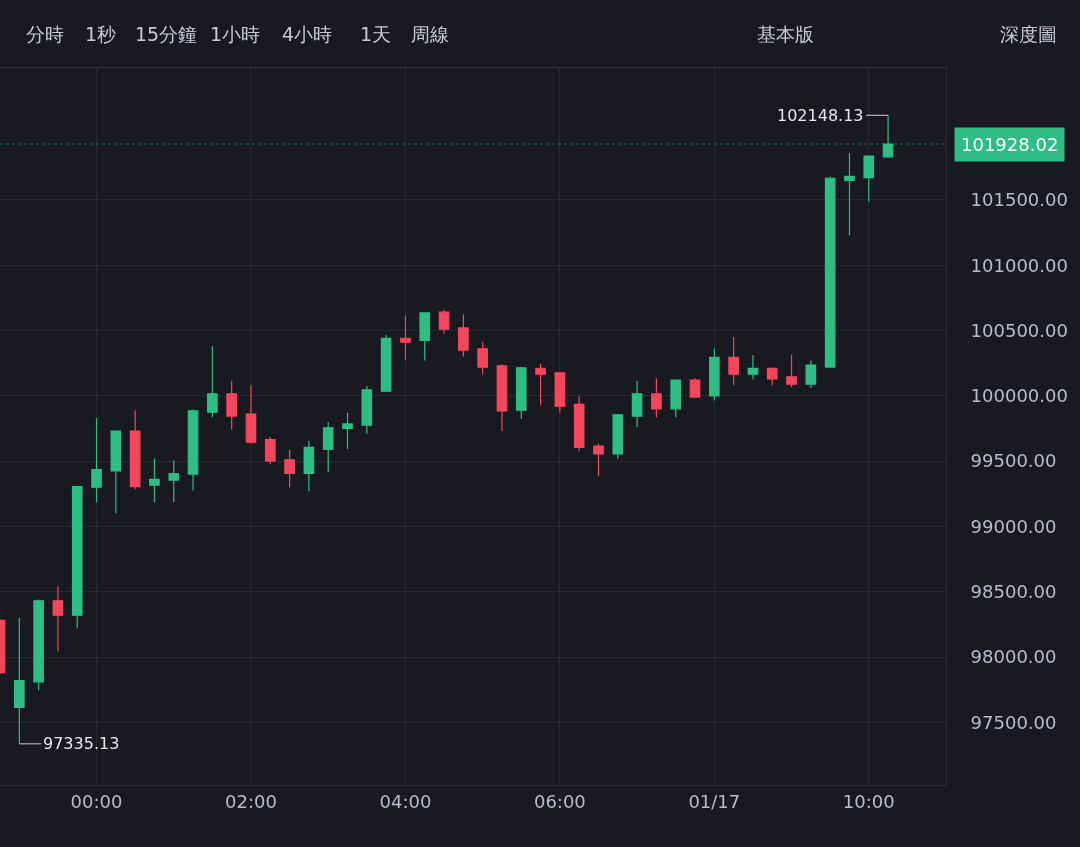 The width and height of the screenshot is (1080, 847). What do you see at coordinates (868, 801) in the screenshot?
I see `x-tick-label: 10:00` at bounding box center [868, 801].